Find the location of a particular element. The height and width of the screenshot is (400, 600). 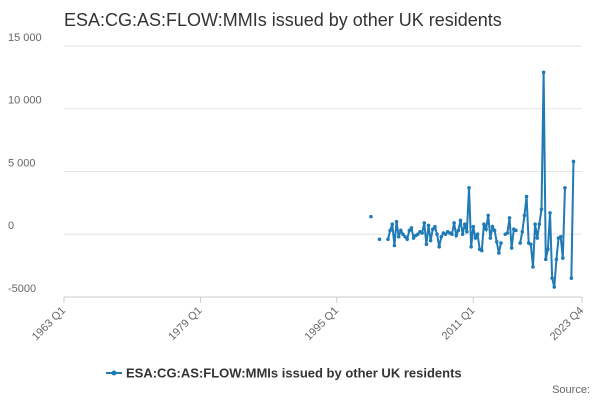

x-tick-label: 2023 Q4 is located at coordinates (567, 324).